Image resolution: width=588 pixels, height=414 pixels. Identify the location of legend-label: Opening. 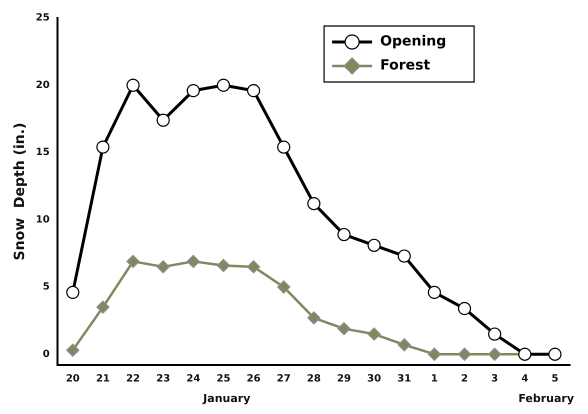
(413, 42).